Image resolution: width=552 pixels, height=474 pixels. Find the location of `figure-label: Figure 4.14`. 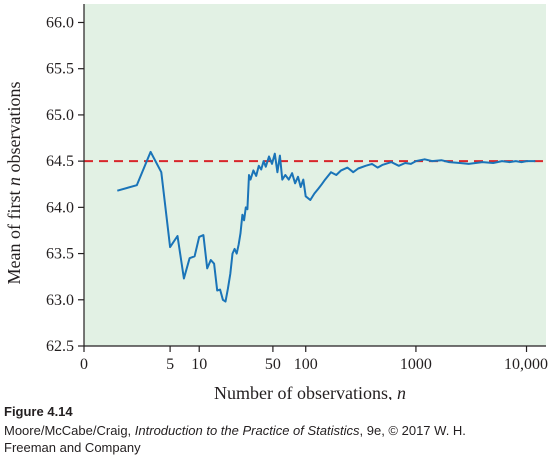

figure-label: Figure 4.14 is located at coordinates (38, 411).